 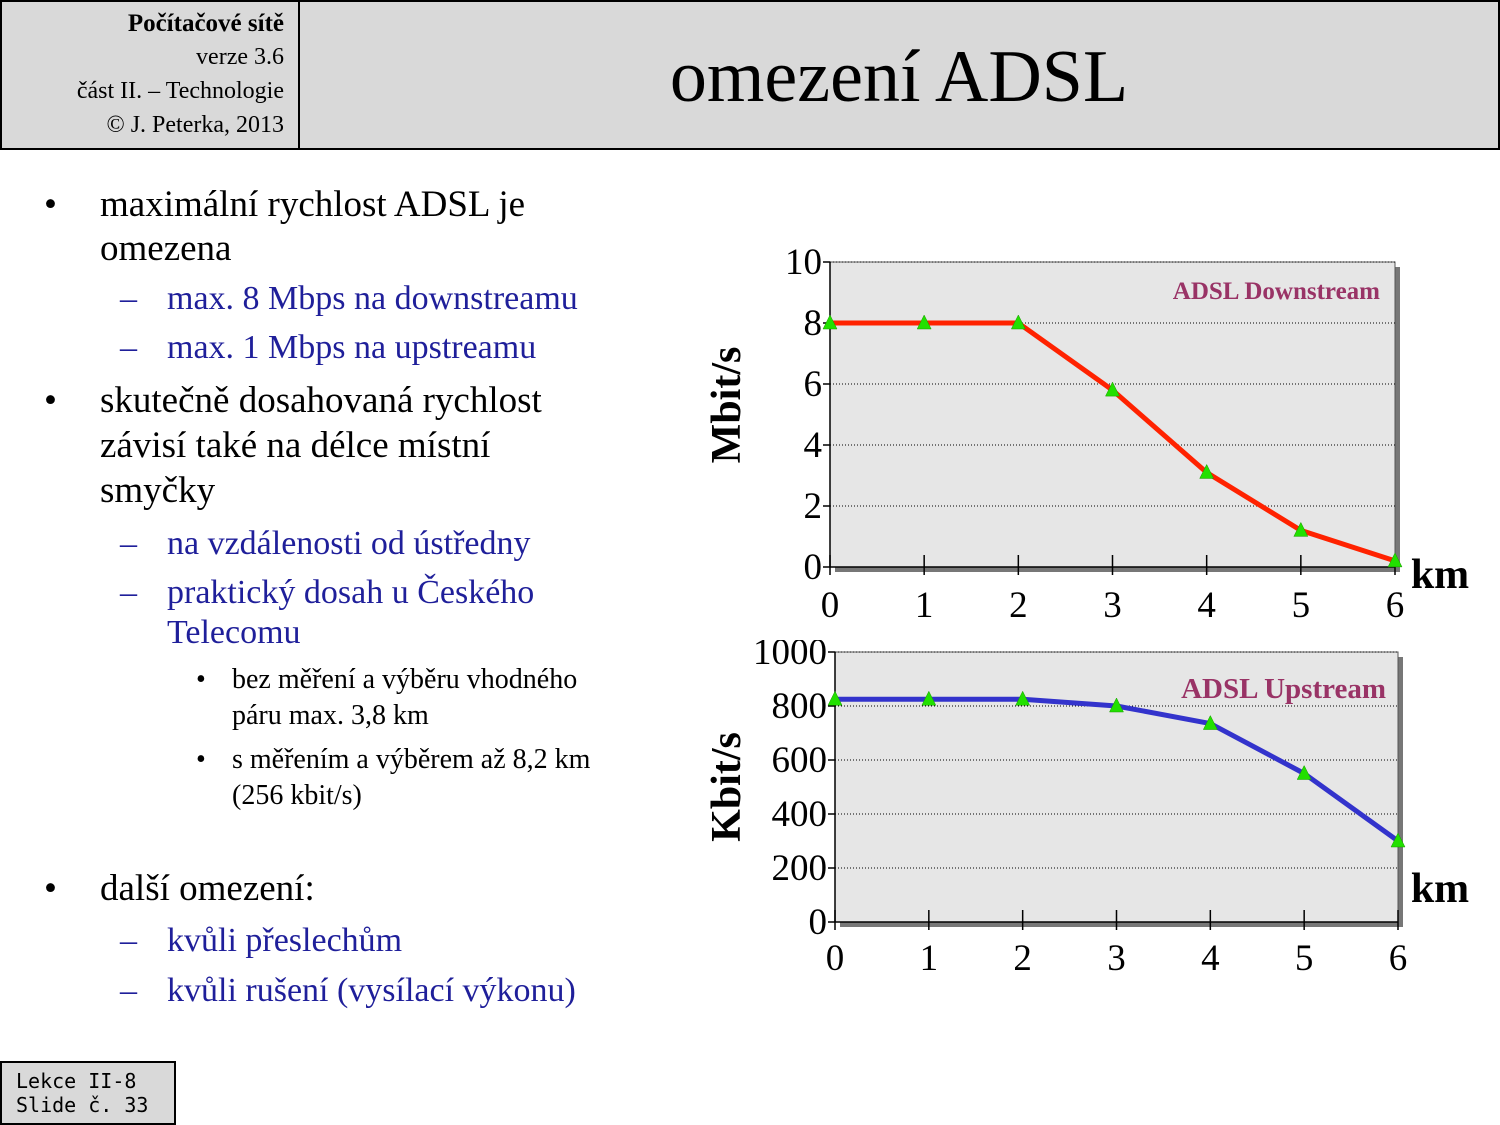 I want to click on sub-sub-bullet-text: s měřením a výběrem až 8,2 km, so click(x=411, y=759).